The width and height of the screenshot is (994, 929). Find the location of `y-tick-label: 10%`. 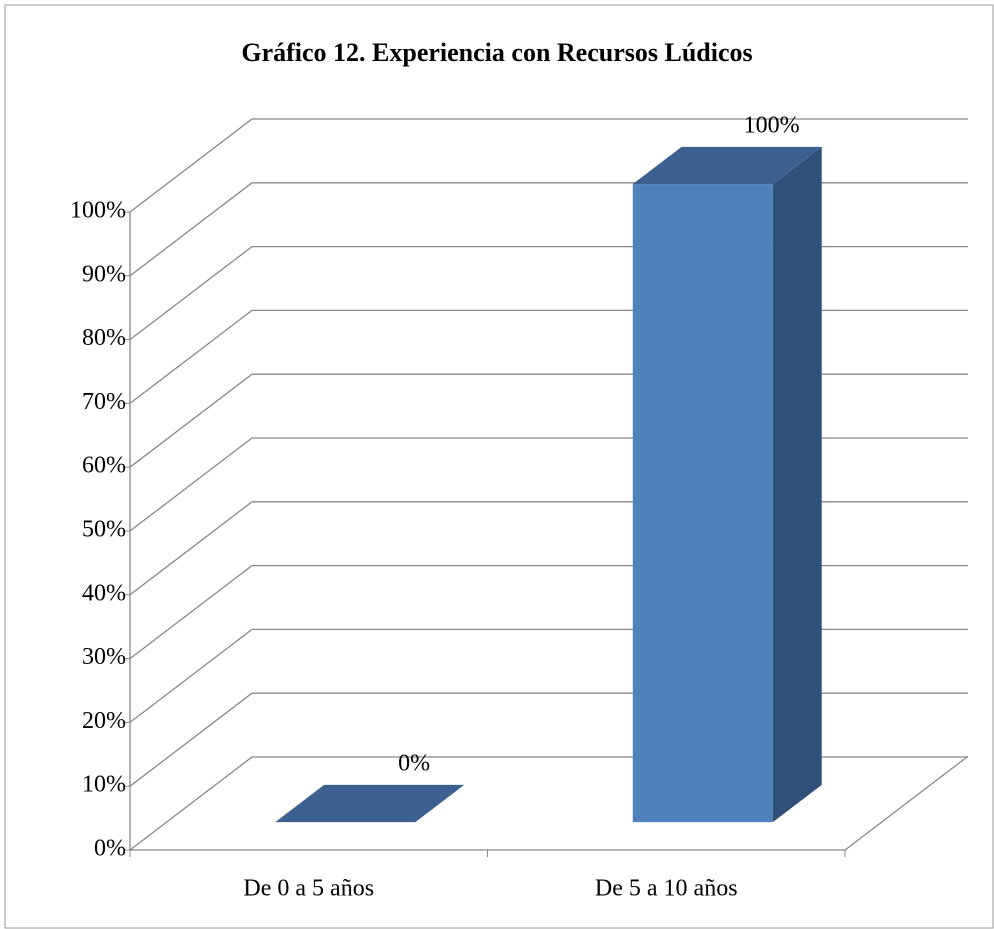

y-tick-label: 10% is located at coordinates (104, 785).